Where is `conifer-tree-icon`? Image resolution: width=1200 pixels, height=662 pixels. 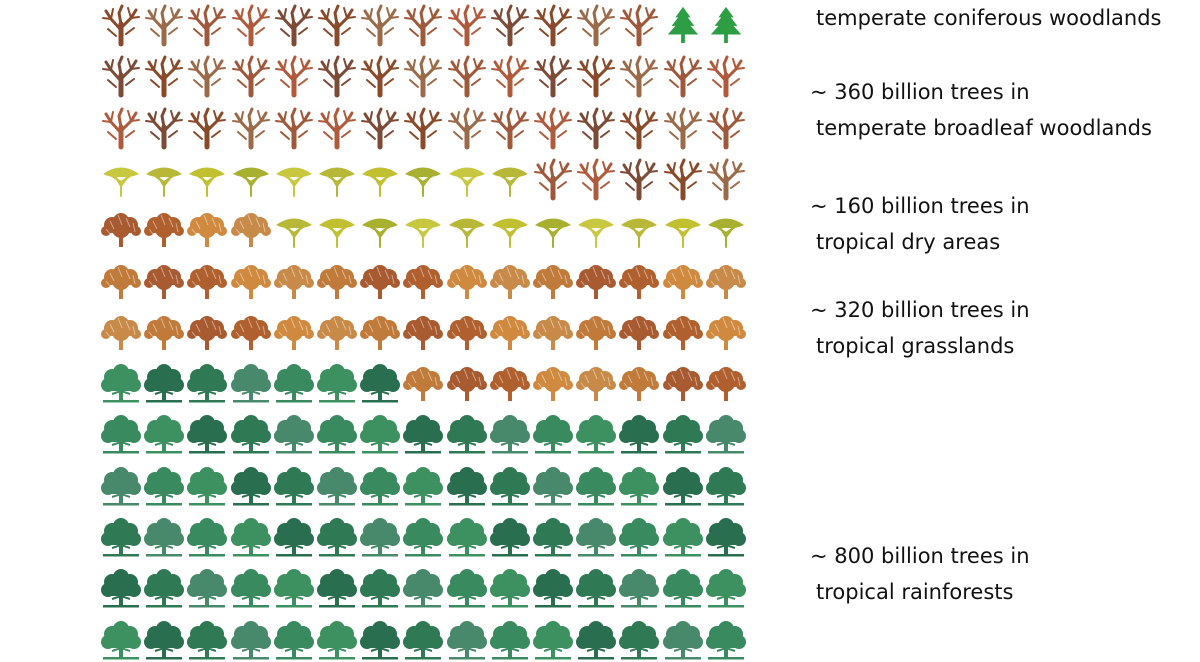 conifer-tree-icon is located at coordinates (725, 24).